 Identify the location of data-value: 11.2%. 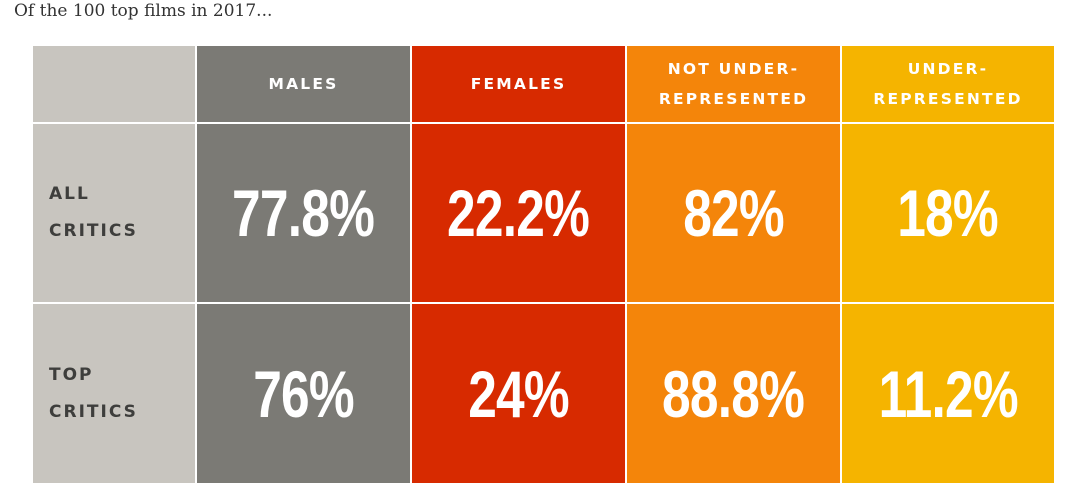
(948, 393).